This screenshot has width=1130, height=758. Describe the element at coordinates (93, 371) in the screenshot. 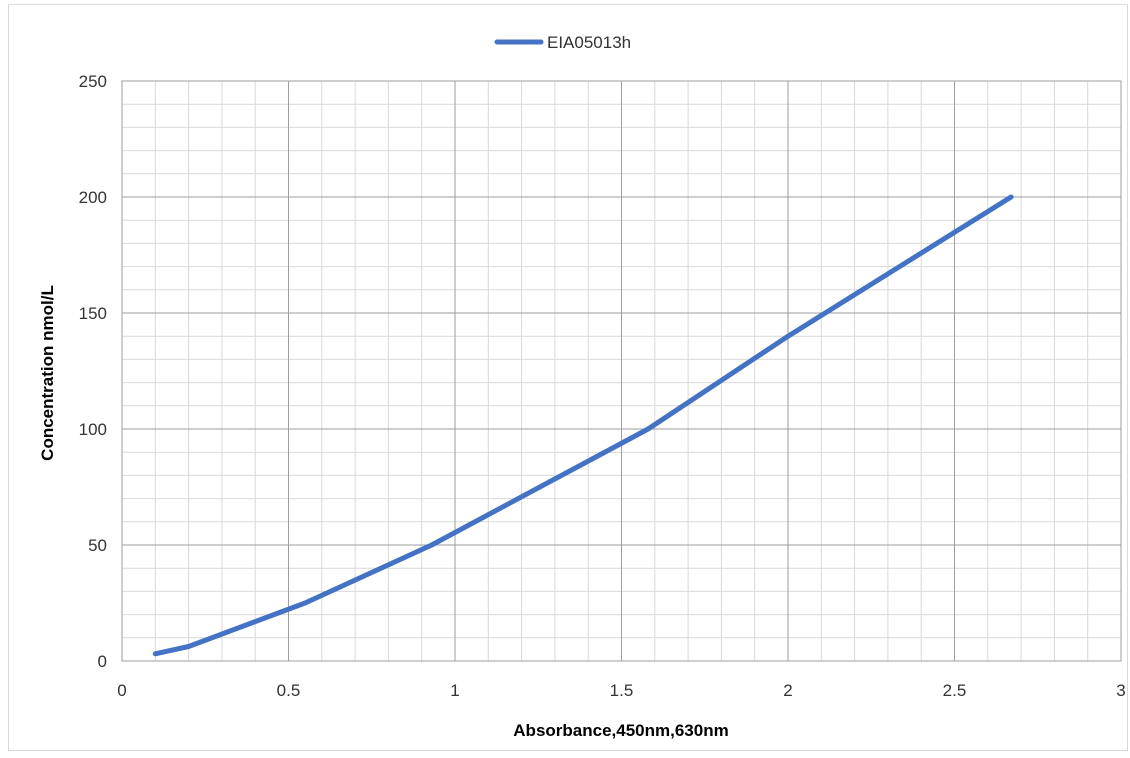

I see `y-axis-ticks: 0 50 100 150 200 250` at that location.